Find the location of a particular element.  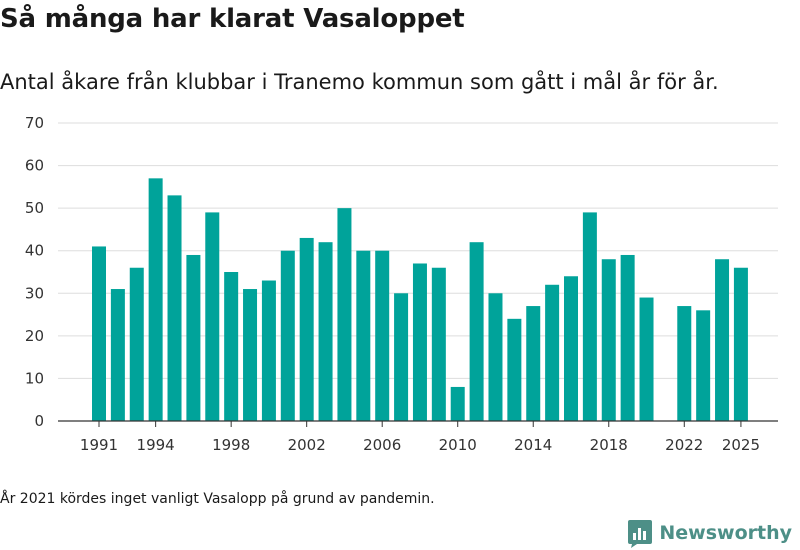

x-tick-label: 2025 is located at coordinates (741, 445).